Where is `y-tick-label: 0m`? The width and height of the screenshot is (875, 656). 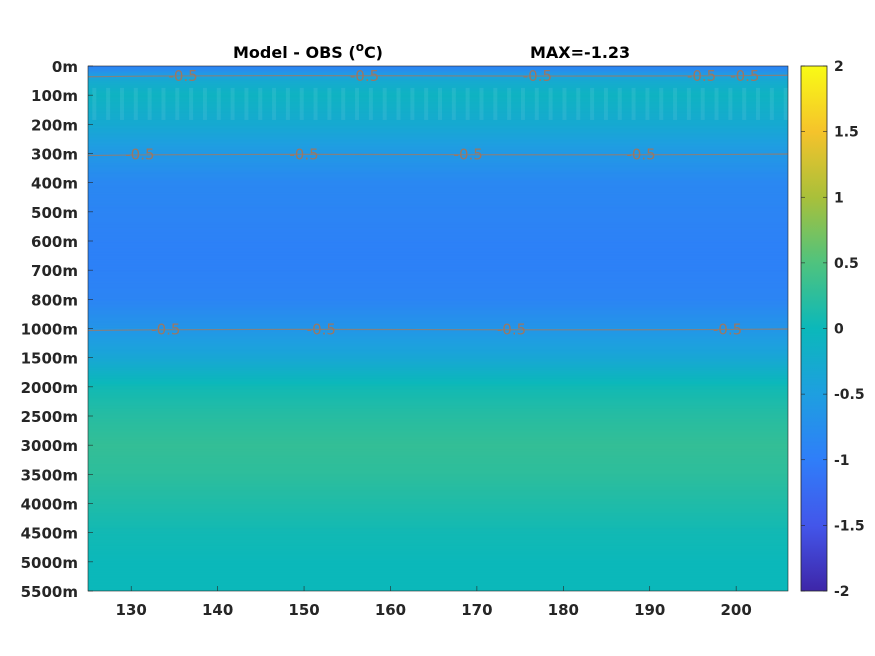 y-tick-label: 0m is located at coordinates (65, 67).